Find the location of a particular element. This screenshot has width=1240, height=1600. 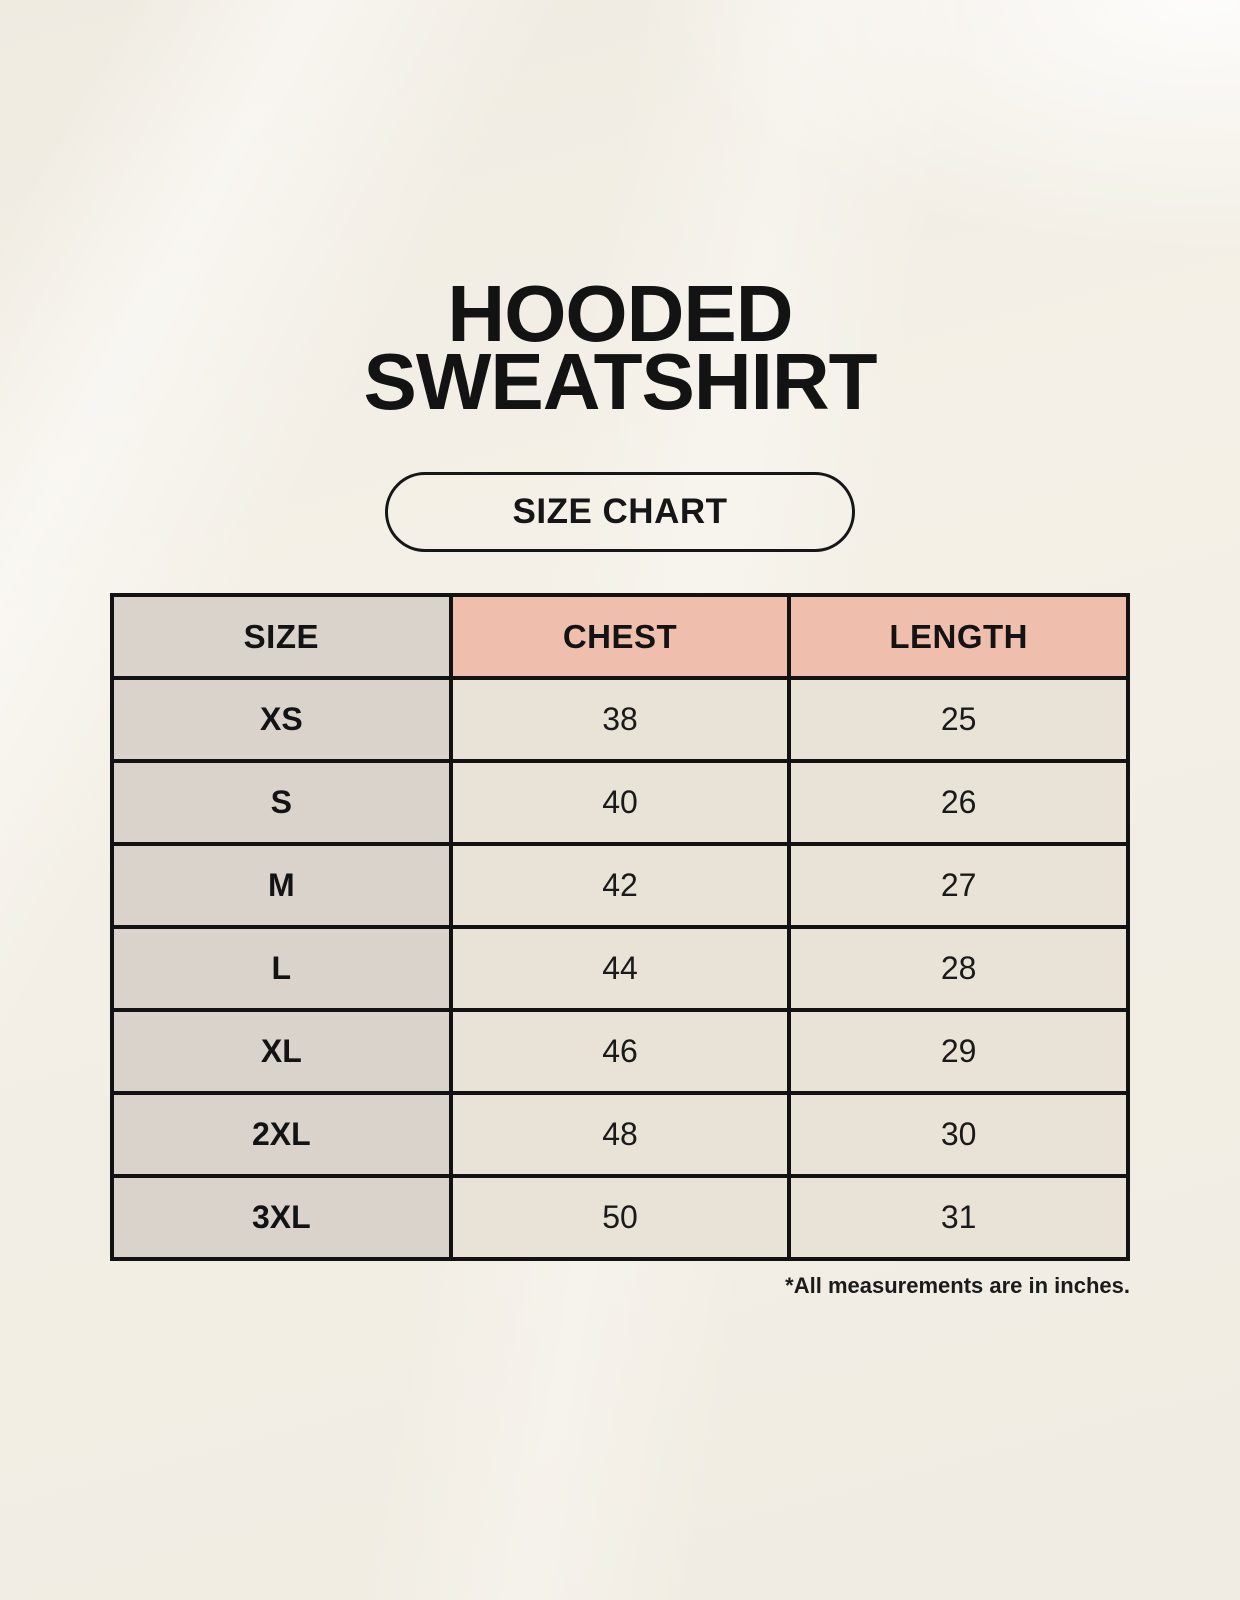

chest-value-cell: 48 is located at coordinates (620, 1134).